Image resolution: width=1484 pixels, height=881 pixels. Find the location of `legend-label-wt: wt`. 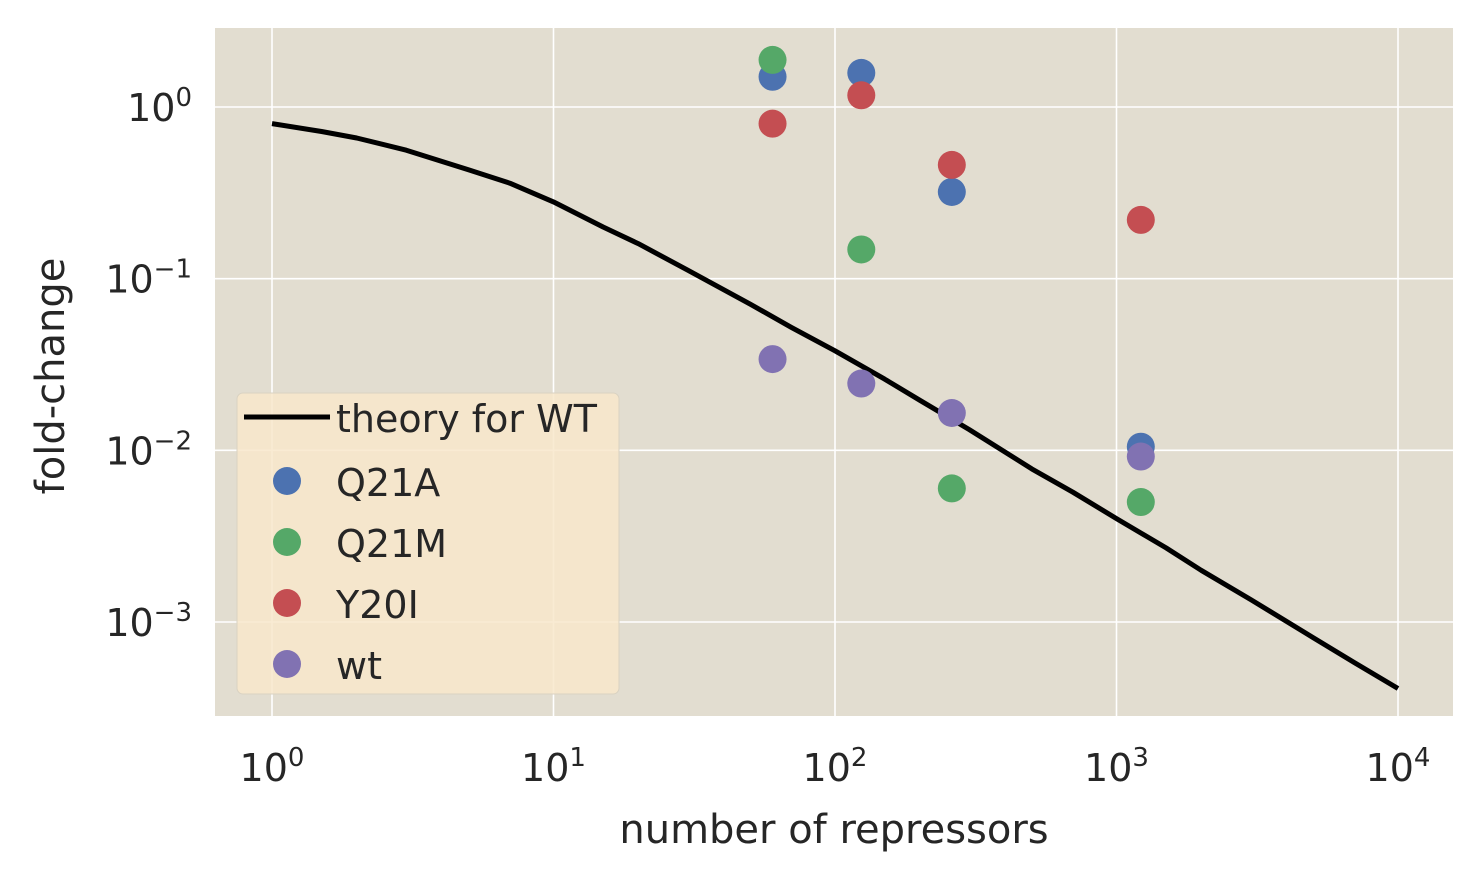

legend-label-wt: wt is located at coordinates (359, 666).